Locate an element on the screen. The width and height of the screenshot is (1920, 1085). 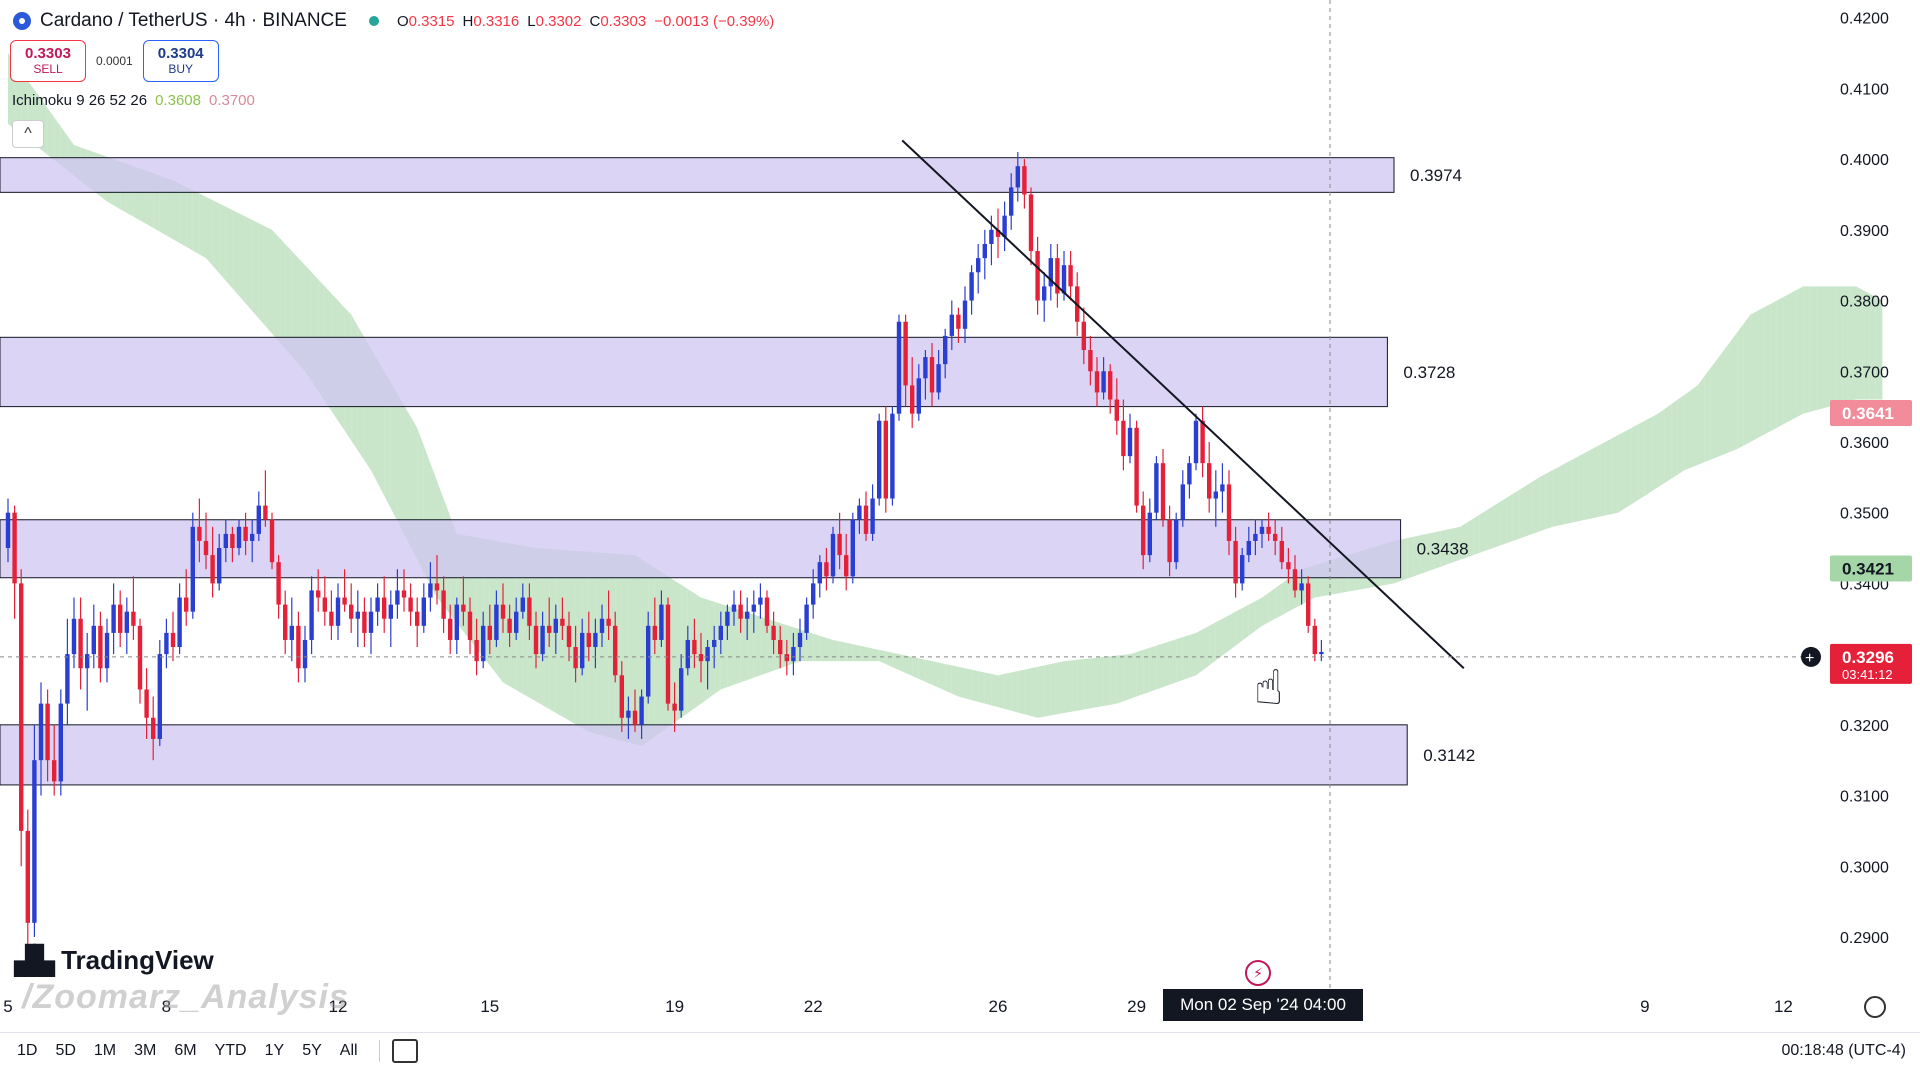
range-button-5d: 5D is located at coordinates (65, 1050).